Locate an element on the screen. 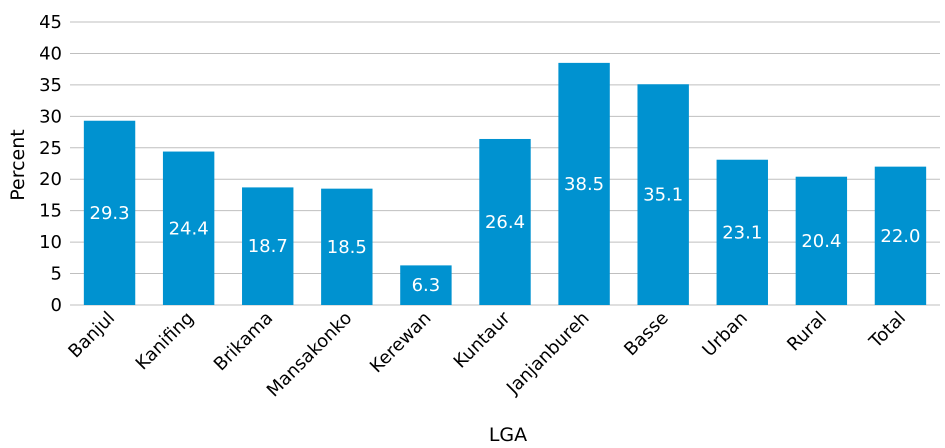 Image resolution: width=945 pixels, height=448 pixels. y-axis-ticks: 0 5 10 15 20 25 30 35 40 45 is located at coordinates (50, 164).